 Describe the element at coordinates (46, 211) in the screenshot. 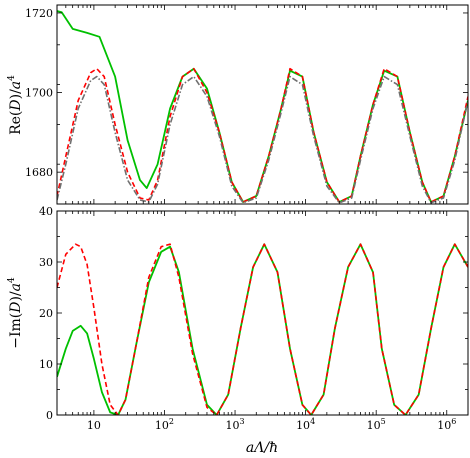

I see `bottom-y-tick-label: 40` at that location.